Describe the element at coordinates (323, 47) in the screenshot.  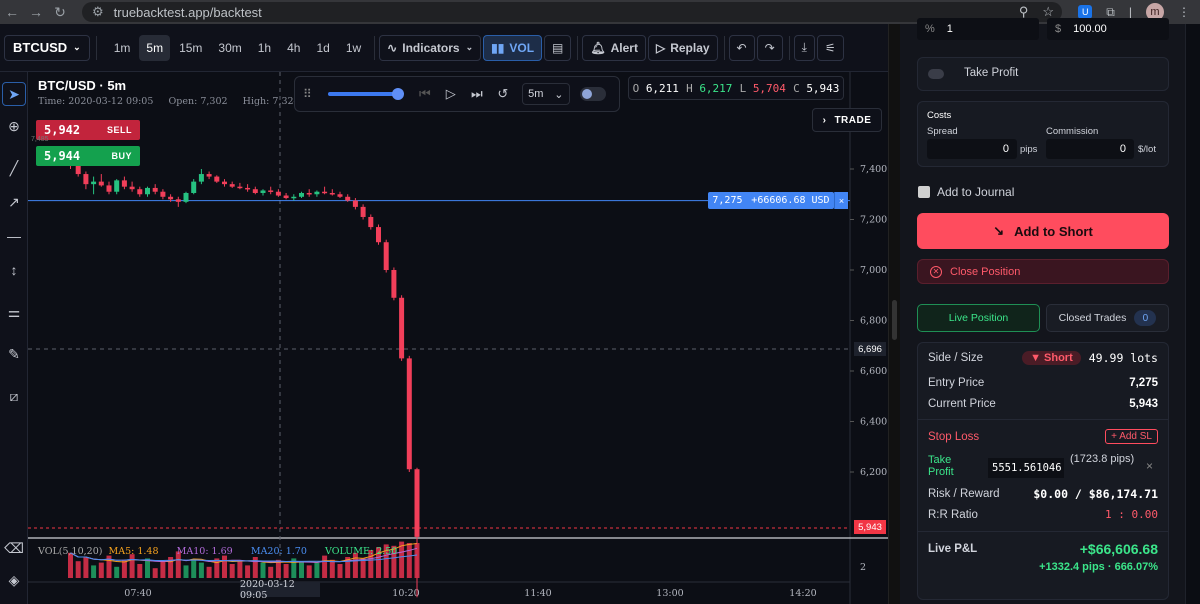
I see `timeframe-1d: 1d` at that location.